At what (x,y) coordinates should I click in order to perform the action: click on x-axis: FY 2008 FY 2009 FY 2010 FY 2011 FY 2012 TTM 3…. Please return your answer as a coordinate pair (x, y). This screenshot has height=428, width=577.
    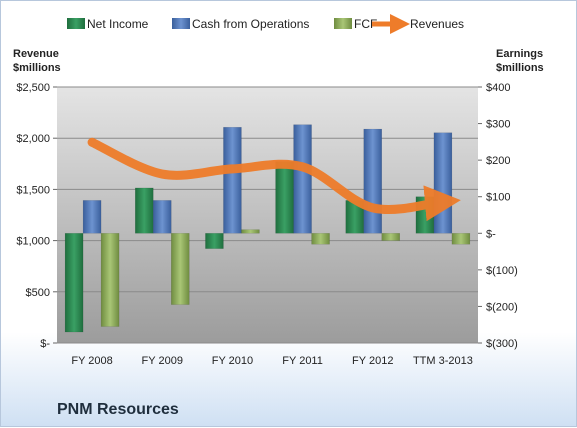
    Looking at the image, I should click on (271, 361).